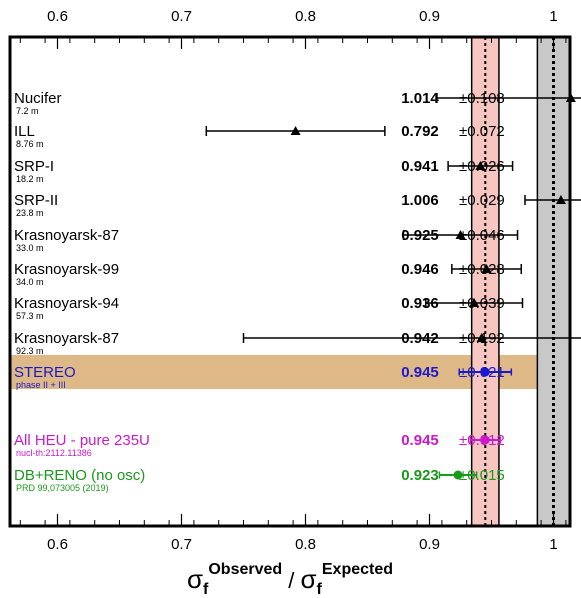 Image resolution: width=581 pixels, height=598 pixels. Describe the element at coordinates (34, 166) in the screenshot. I see `experiment-name: SRP-I` at that location.